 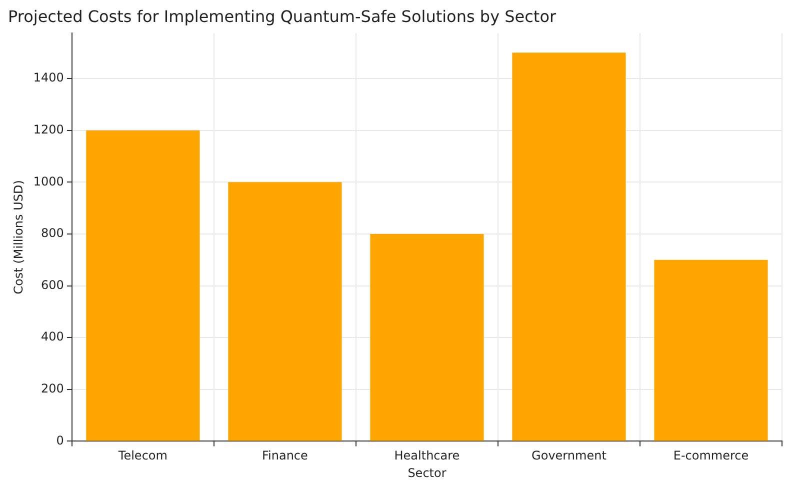 What do you see at coordinates (48, 77) in the screenshot?
I see `y-tick-label: 1400` at bounding box center [48, 77].